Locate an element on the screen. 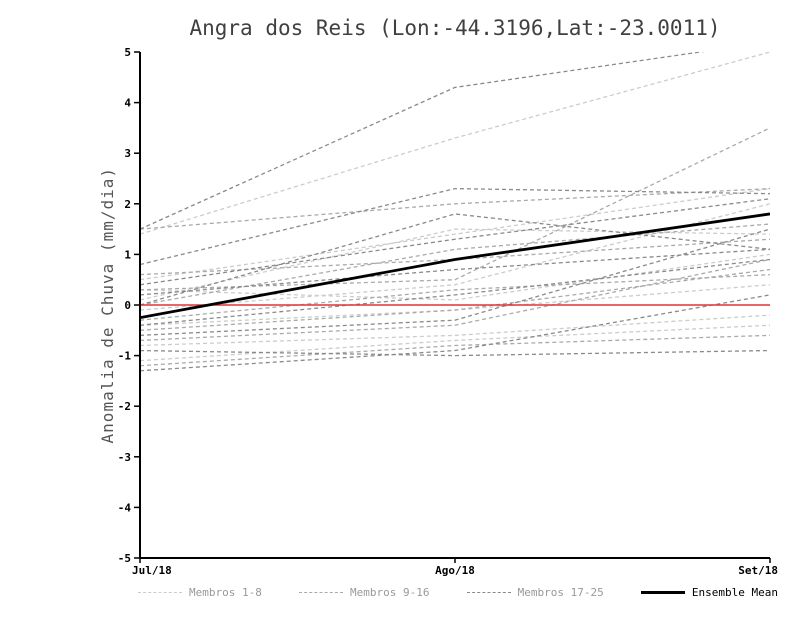  legend-item-members-1-8: Membros 1-8 is located at coordinates (200, 592).